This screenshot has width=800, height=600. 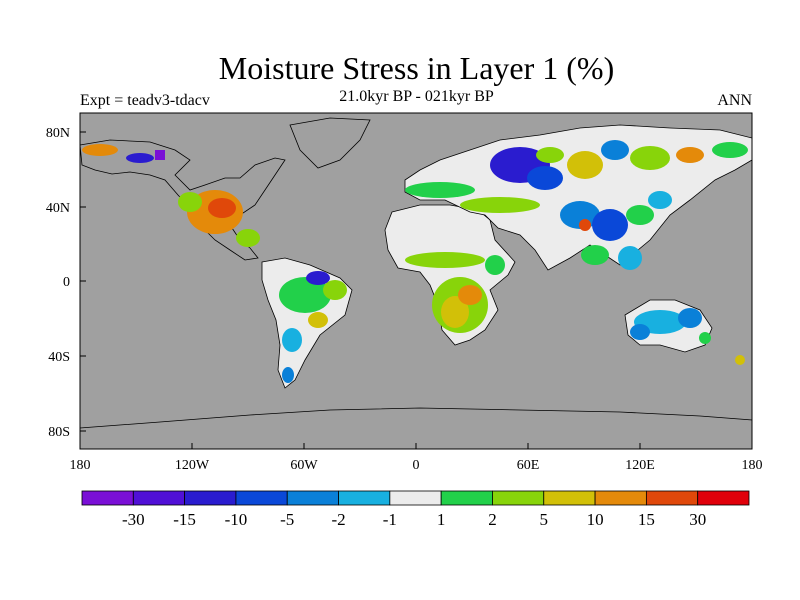 What do you see at coordinates (390, 519) in the screenshot?
I see `colorbar-label: -1` at bounding box center [390, 519].